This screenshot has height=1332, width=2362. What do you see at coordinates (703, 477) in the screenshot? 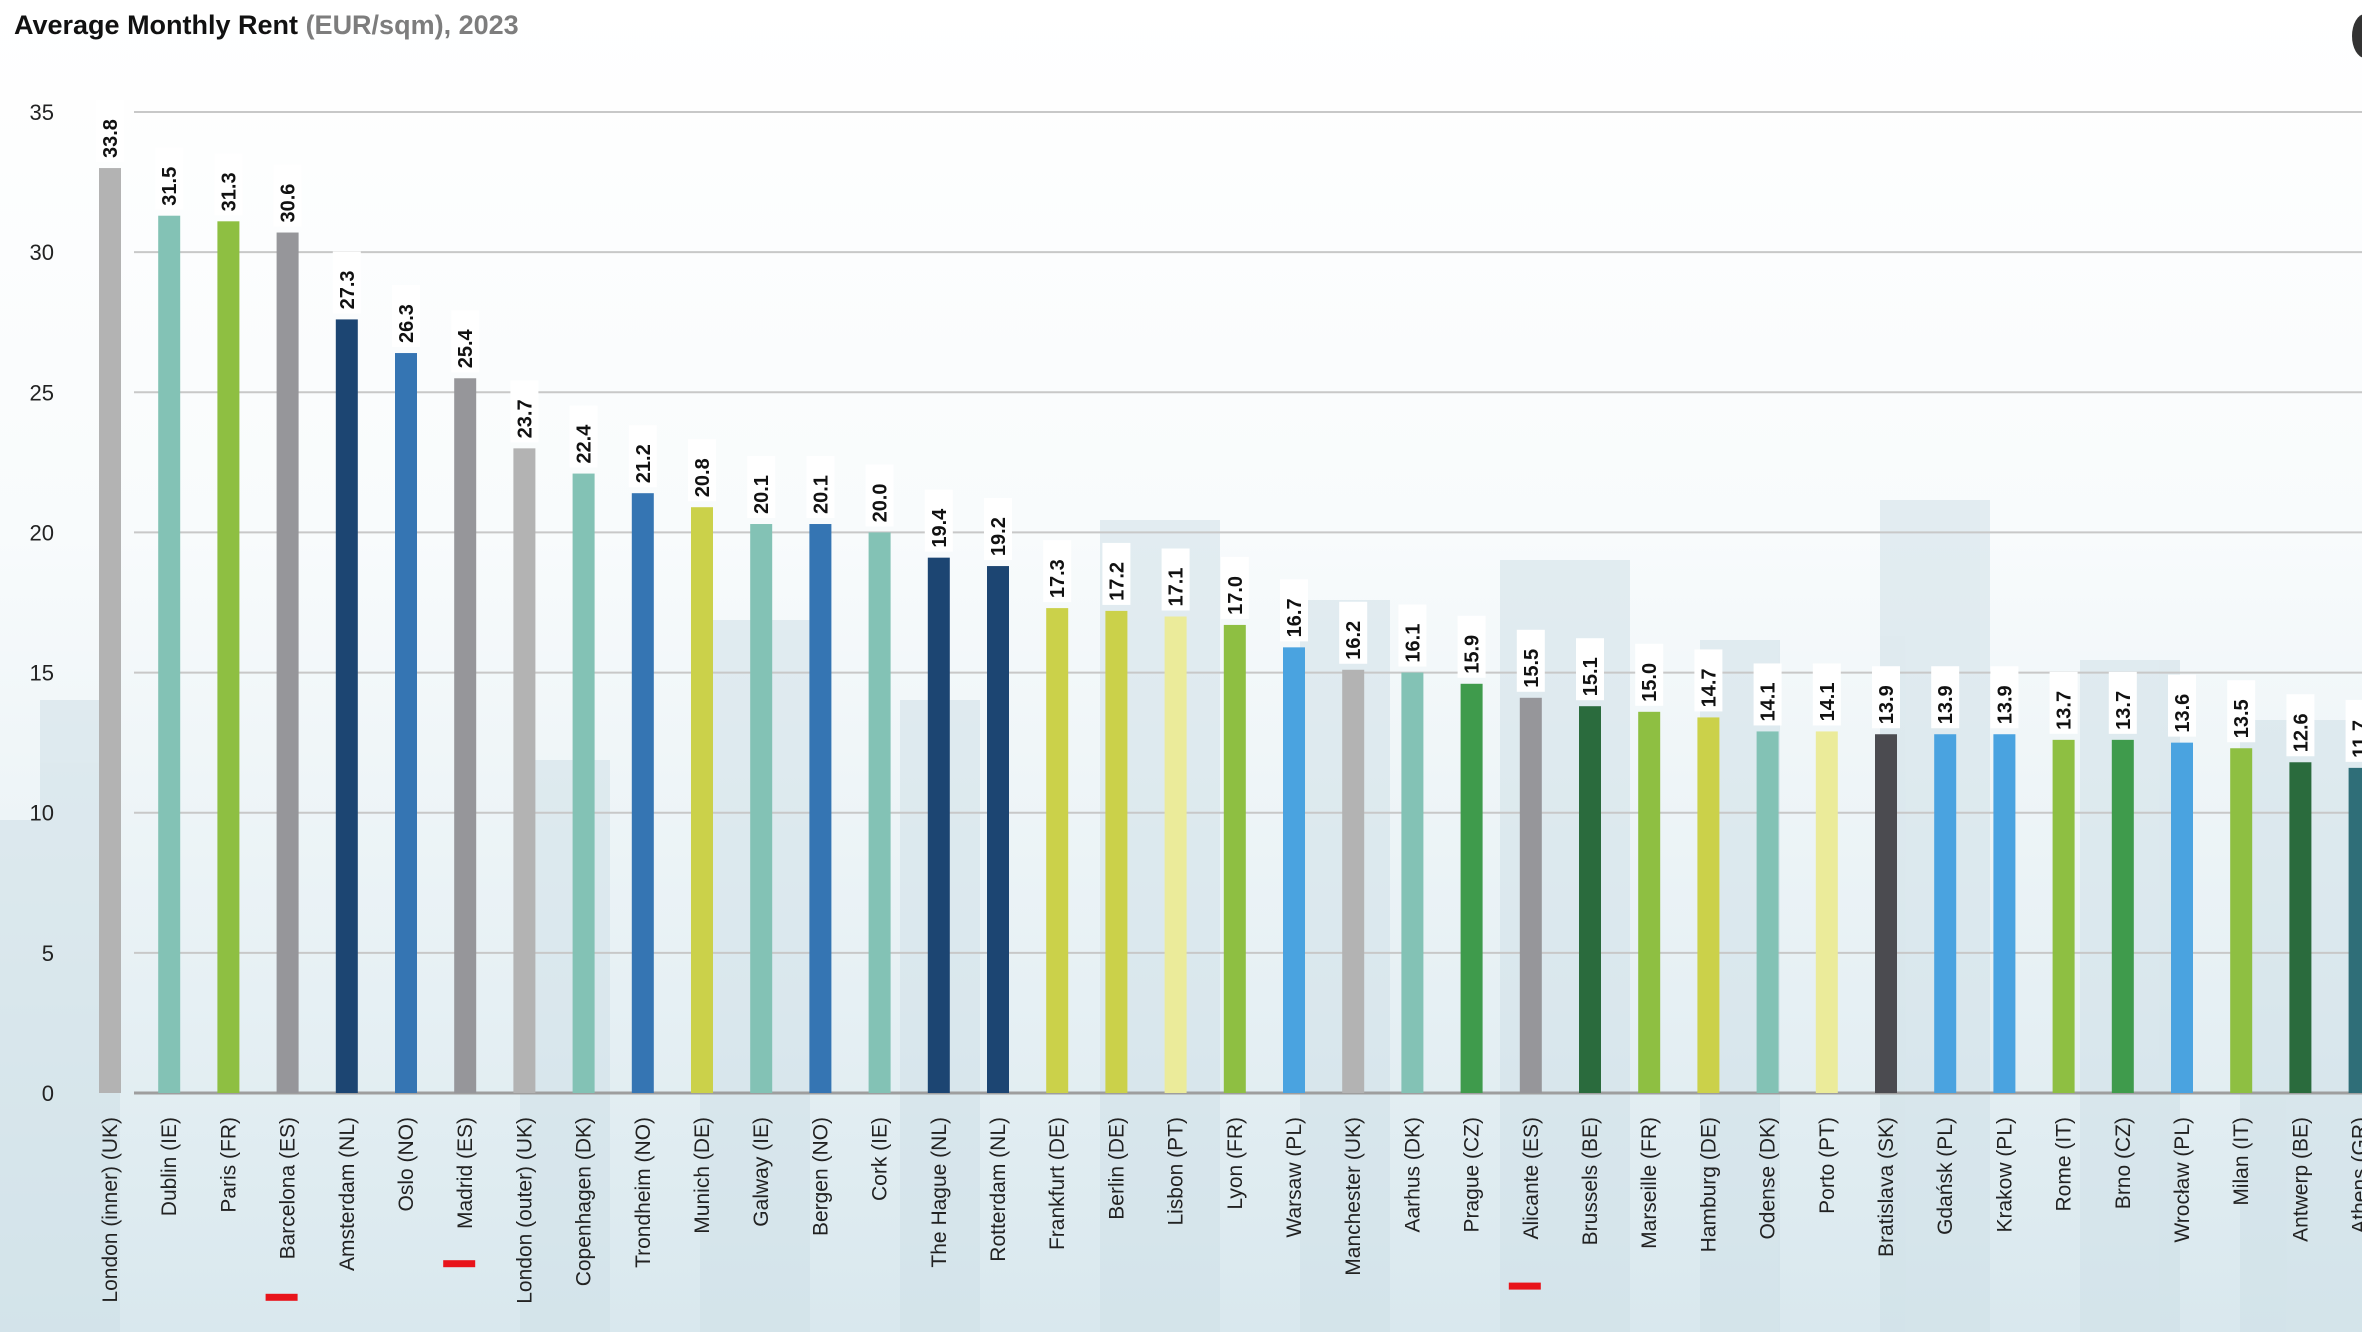
I see `value-label: 20.8` at bounding box center [703, 477].